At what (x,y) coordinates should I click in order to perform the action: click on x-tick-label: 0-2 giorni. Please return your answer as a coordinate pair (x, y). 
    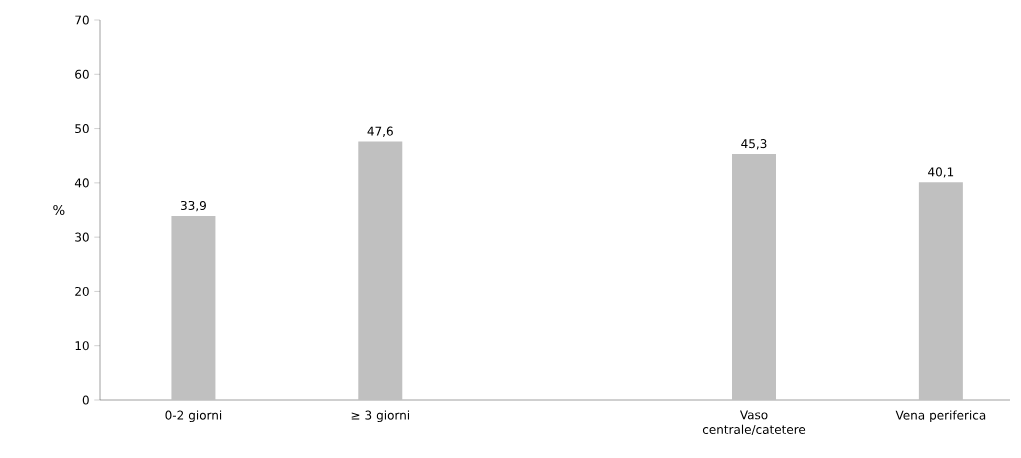
    Looking at the image, I should click on (193, 416).